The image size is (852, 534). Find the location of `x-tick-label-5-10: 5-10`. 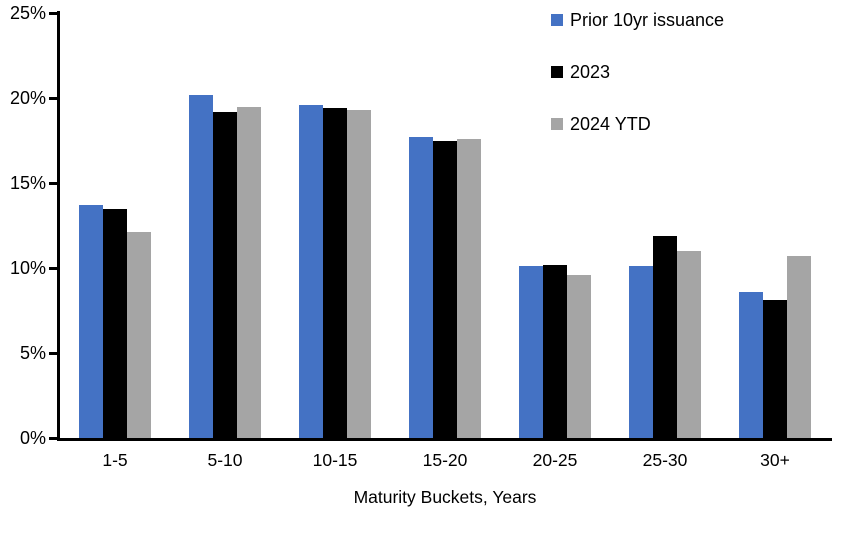

x-tick-label-5-10: 5-10 is located at coordinates (225, 460).